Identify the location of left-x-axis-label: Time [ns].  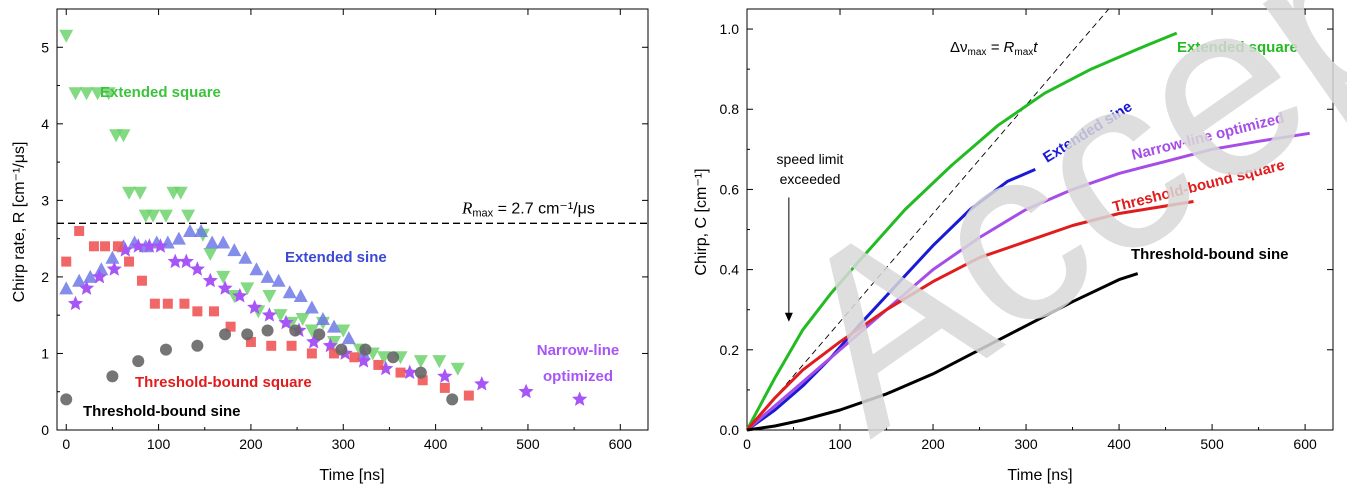
(351, 475).